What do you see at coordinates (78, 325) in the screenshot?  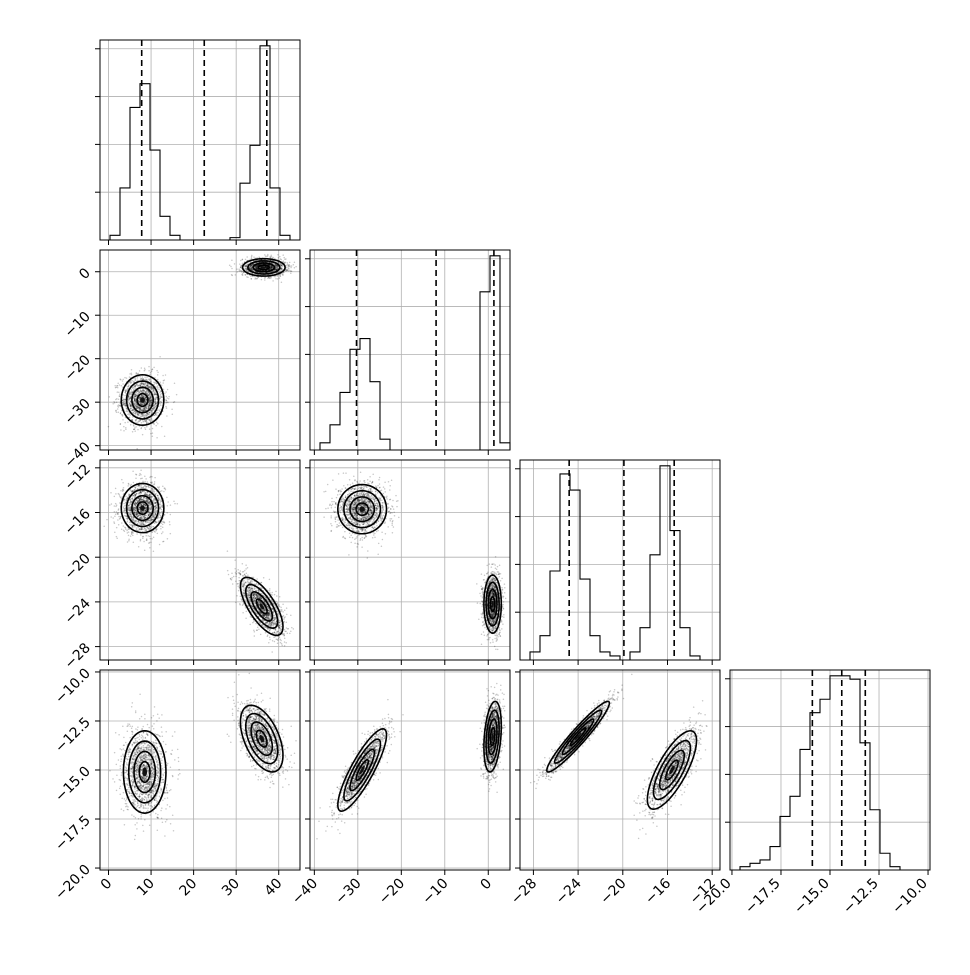 I see `y-tick-label: −10` at bounding box center [78, 325].